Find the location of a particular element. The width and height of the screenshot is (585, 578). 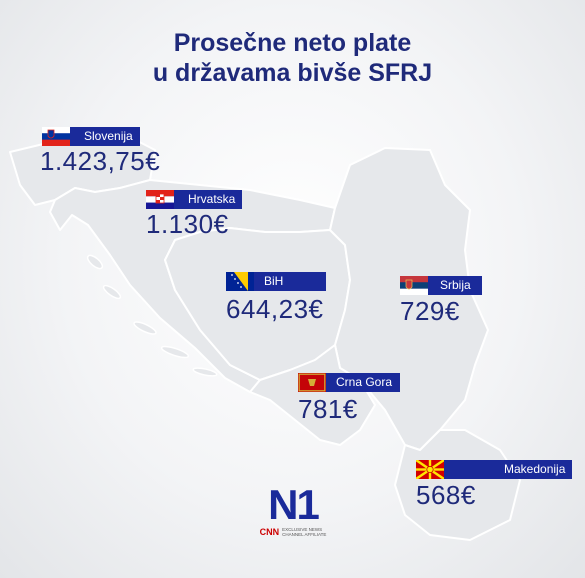

country-name-croatia: Hrvatska is located at coordinates (212, 199).